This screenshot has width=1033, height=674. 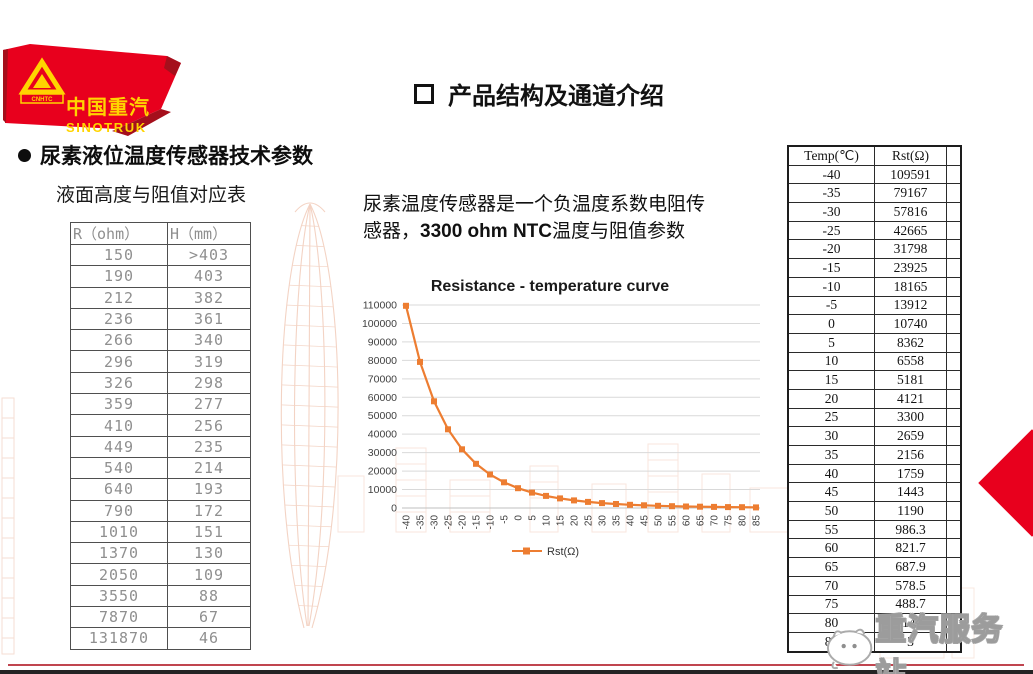 I want to click on table-cell: 326, so click(x=119, y=383).